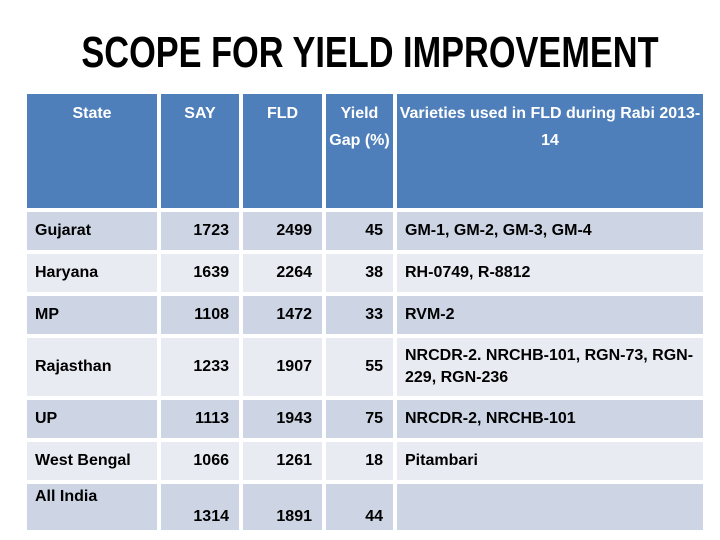 The width and height of the screenshot is (720, 540). Describe the element at coordinates (200, 507) in the screenshot. I see `cell-say: 1314` at that location.